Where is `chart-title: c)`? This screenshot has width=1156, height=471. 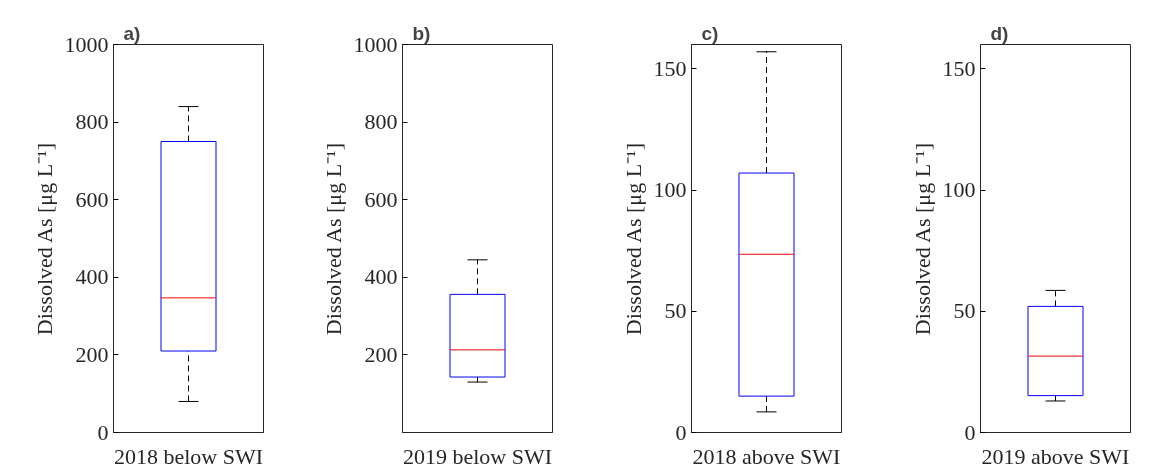
chart-title: c) is located at coordinates (710, 33).